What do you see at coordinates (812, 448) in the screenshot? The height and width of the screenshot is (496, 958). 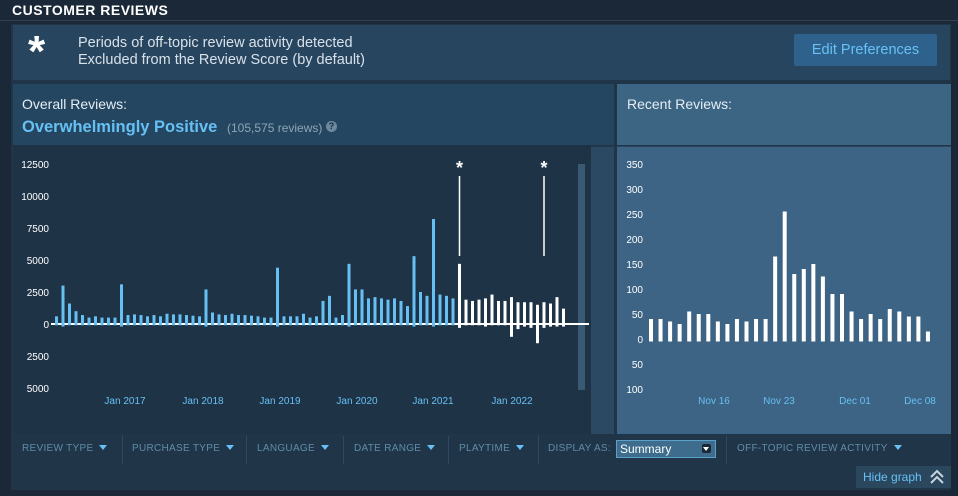 I see `filter-off-topic-label: OFF-TOPIC REVIEW ACTIVITY` at bounding box center [812, 448].